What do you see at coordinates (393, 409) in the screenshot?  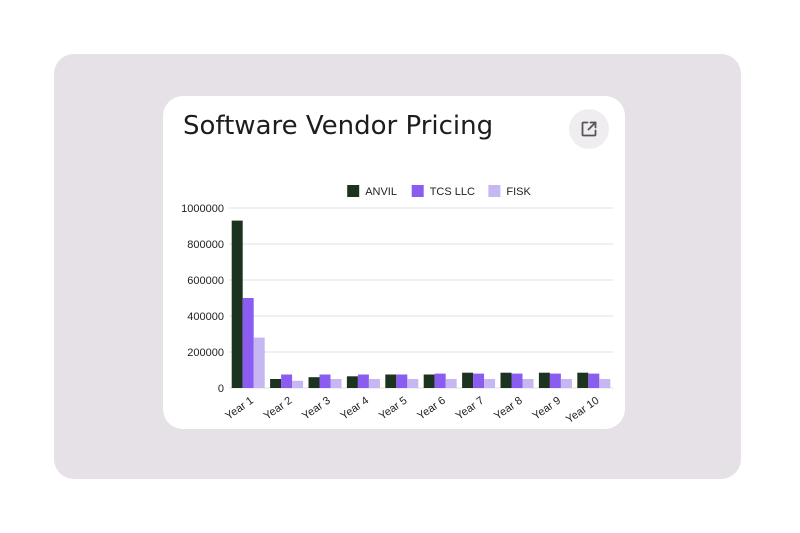 I see `x-tick-label: Year 5` at bounding box center [393, 409].